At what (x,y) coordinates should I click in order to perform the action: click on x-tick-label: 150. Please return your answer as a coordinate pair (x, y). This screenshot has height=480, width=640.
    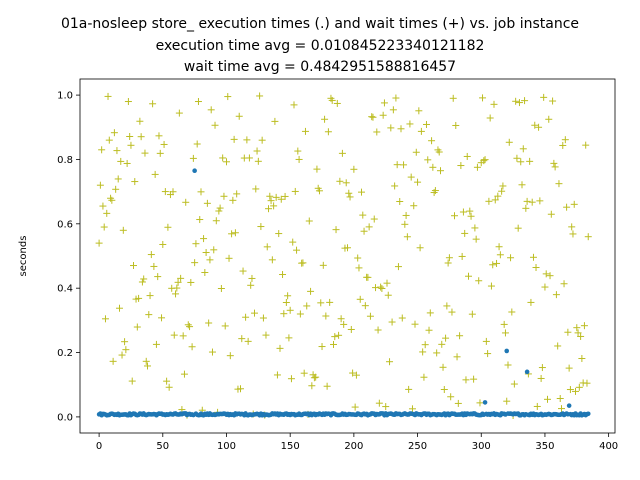
    Looking at the image, I should click on (290, 446).